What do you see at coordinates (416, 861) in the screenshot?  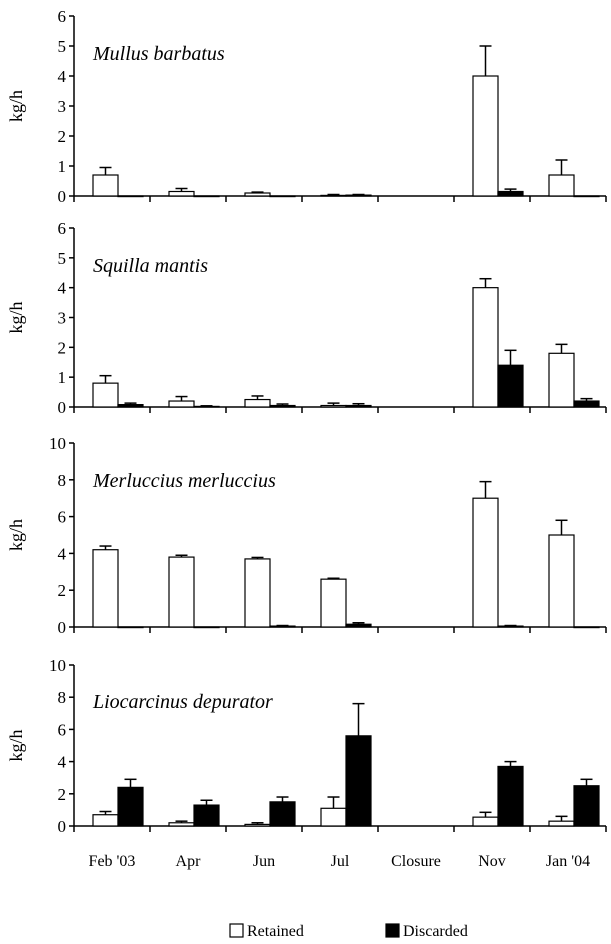 I see `x-category-label: Closure` at bounding box center [416, 861].